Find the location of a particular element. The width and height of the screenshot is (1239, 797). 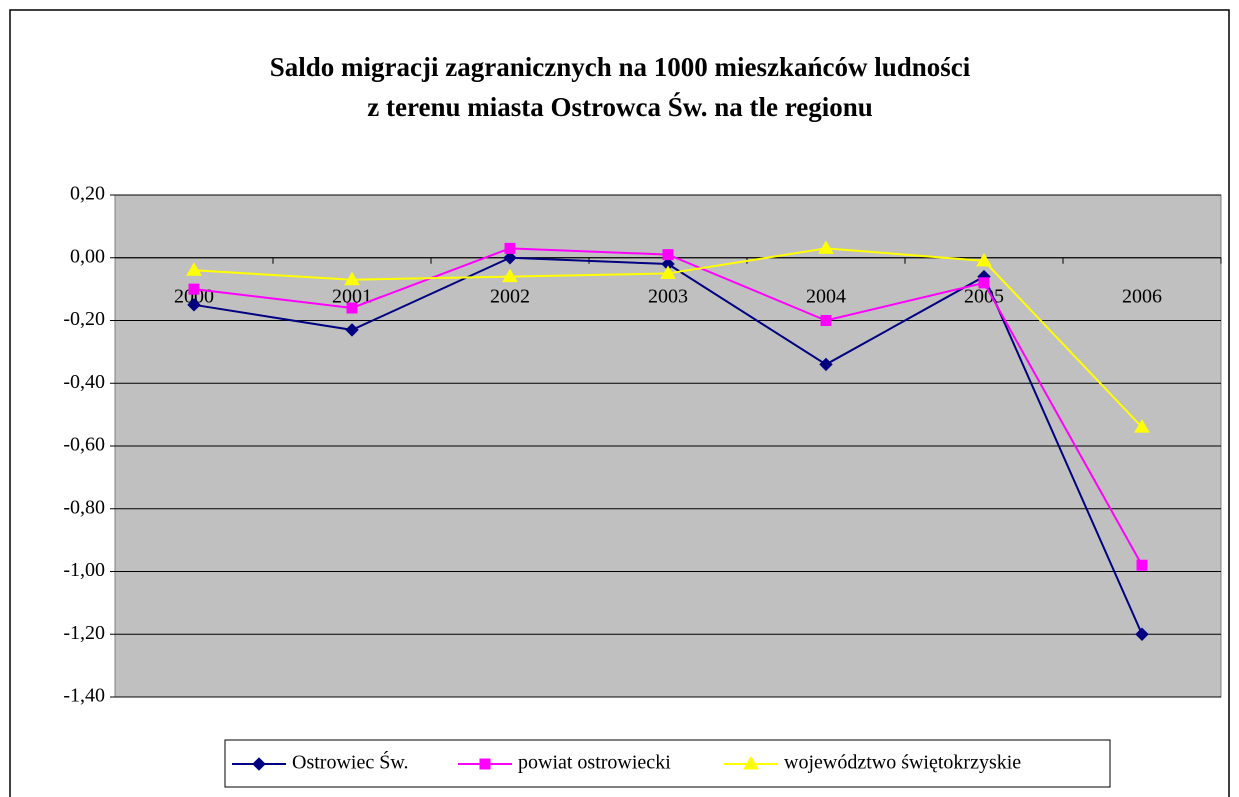

y-tick-label: -0,80 is located at coordinates (84, 507).